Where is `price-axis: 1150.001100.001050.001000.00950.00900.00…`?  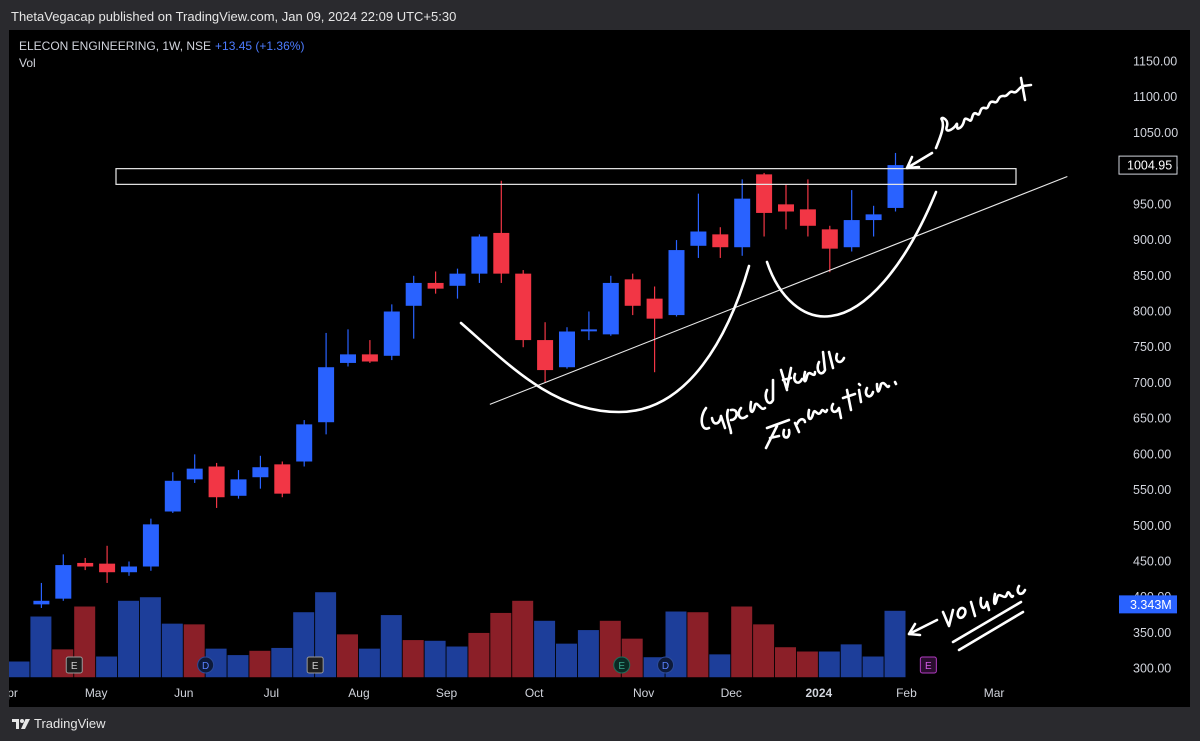
price-axis: 1150.001100.001050.001000.00950.00900.00… is located at coordinates (1148, 365).